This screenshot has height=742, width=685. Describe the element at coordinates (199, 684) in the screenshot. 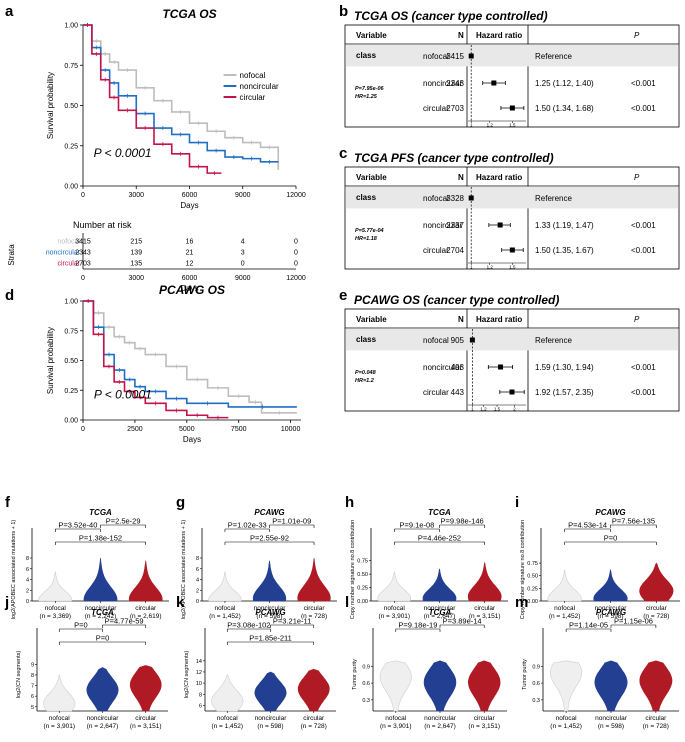

I see `y-tick-label: 10` at that location.